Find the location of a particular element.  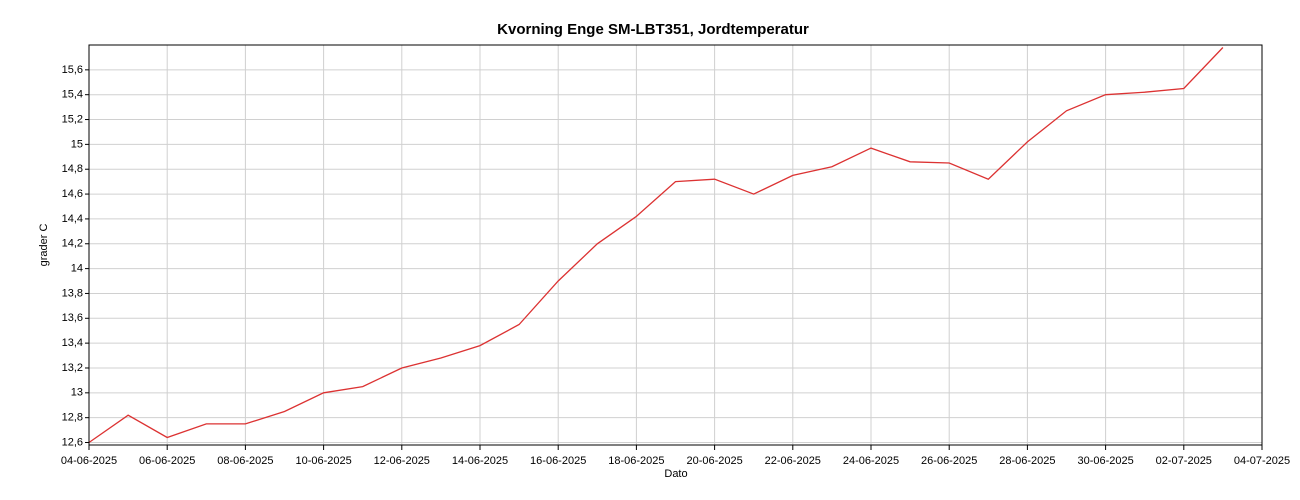

y-tick-label: 13,2 is located at coordinates (72, 368).